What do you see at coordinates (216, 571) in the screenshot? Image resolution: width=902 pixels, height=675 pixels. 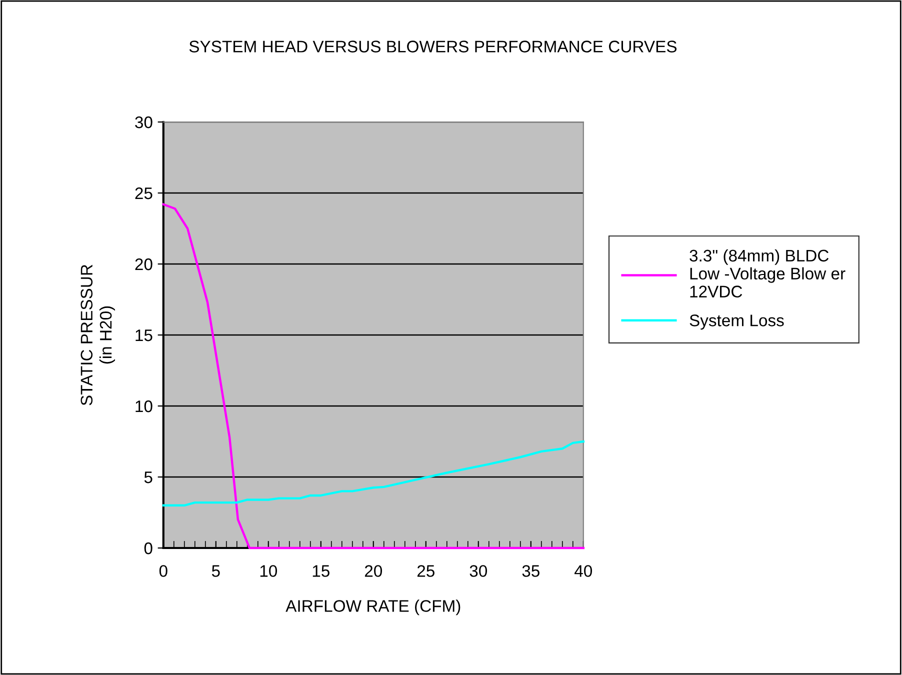 I see `x-tick-label: 5` at bounding box center [216, 571].